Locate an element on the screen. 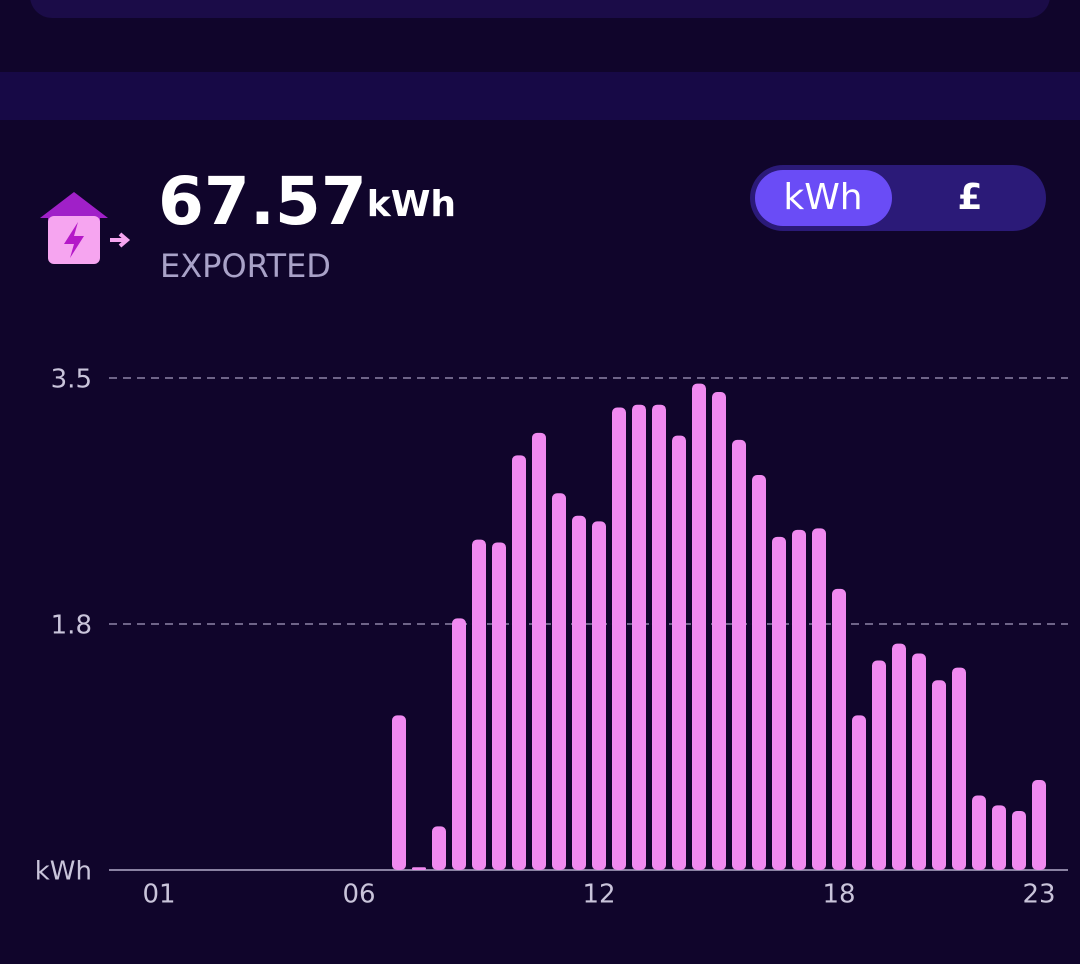 The width and height of the screenshot is (1080, 964). x-tick-label: 06 is located at coordinates (358, 895).